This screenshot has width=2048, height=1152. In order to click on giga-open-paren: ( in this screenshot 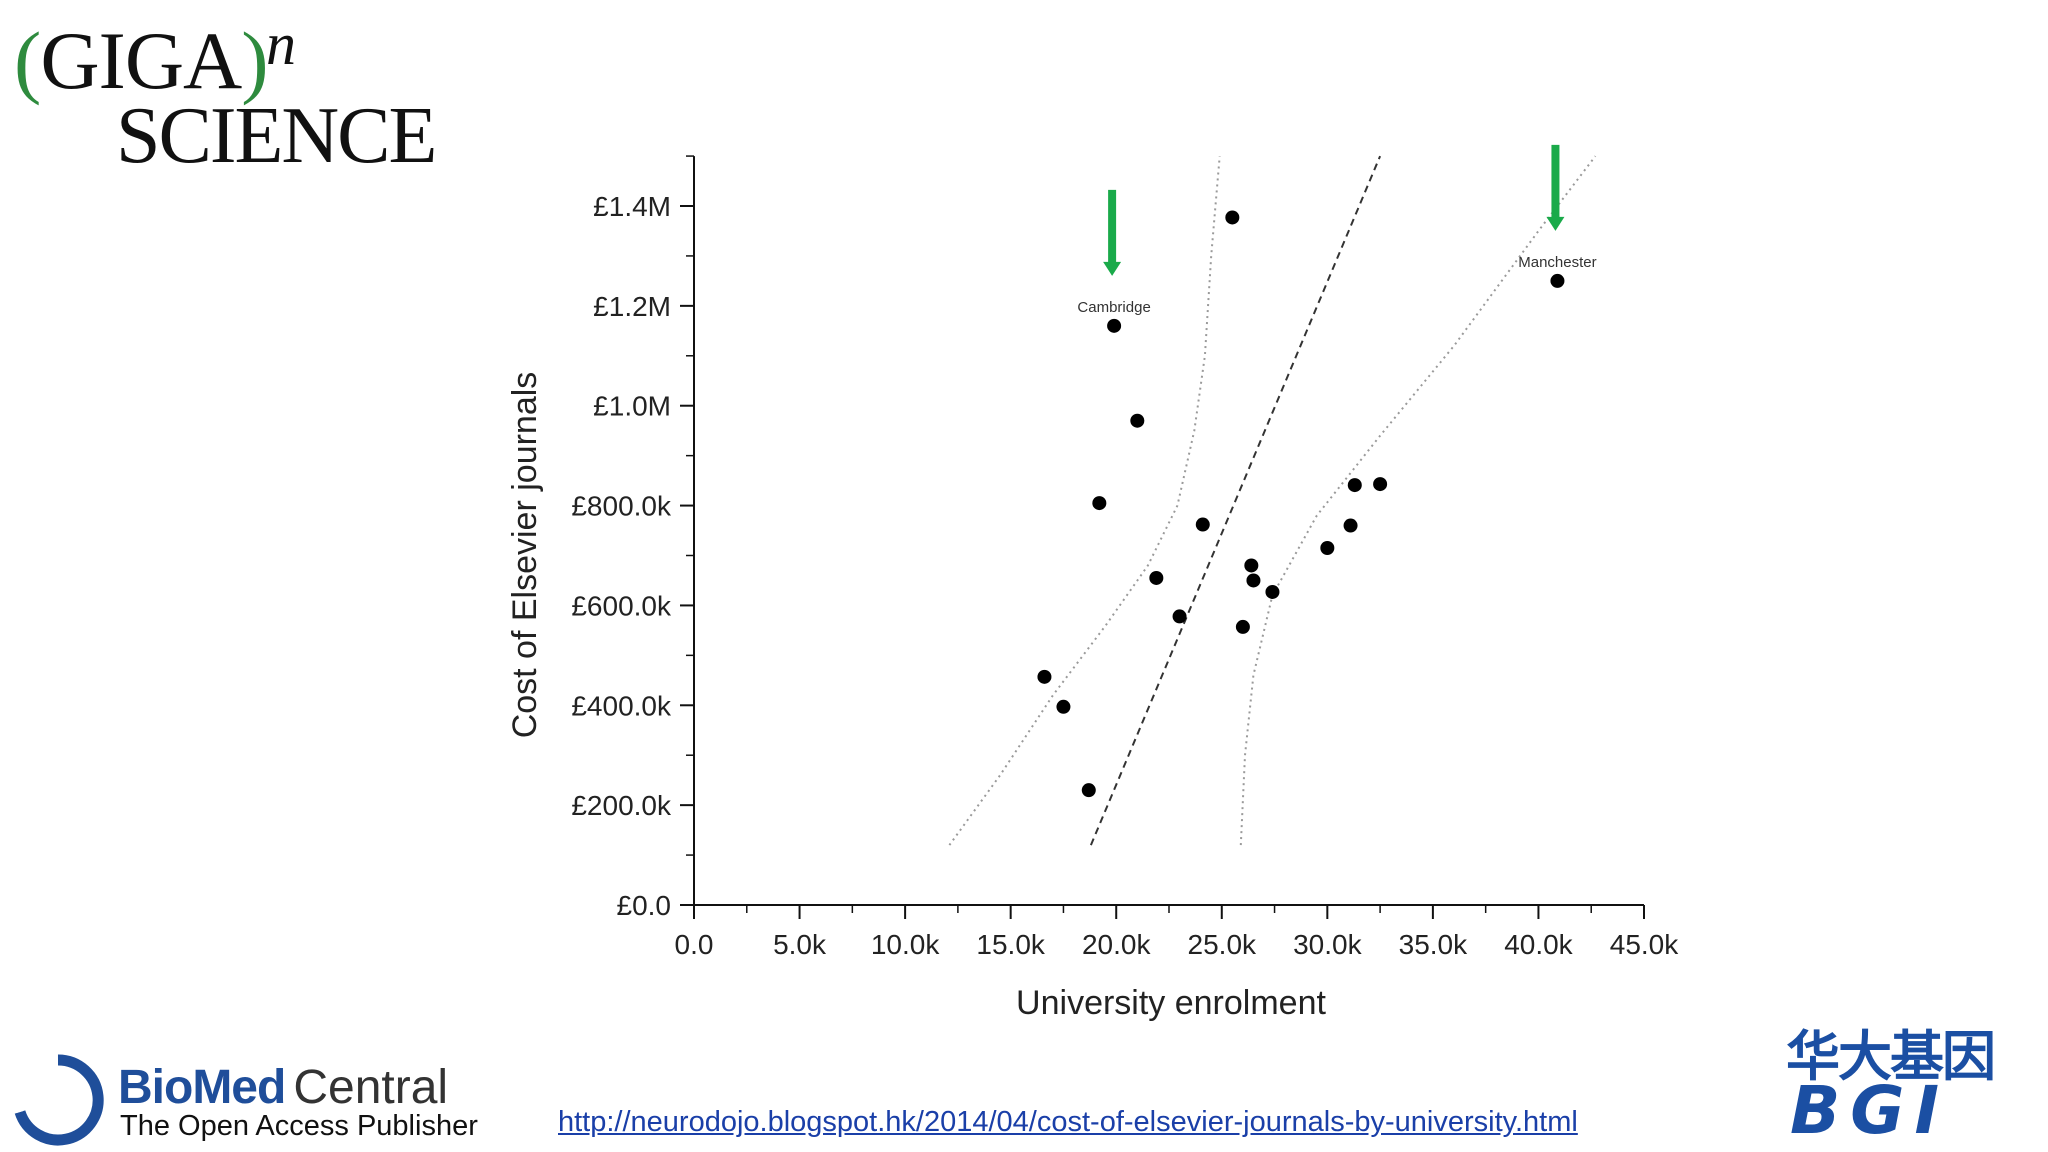, I will do `click(27, 60)`.